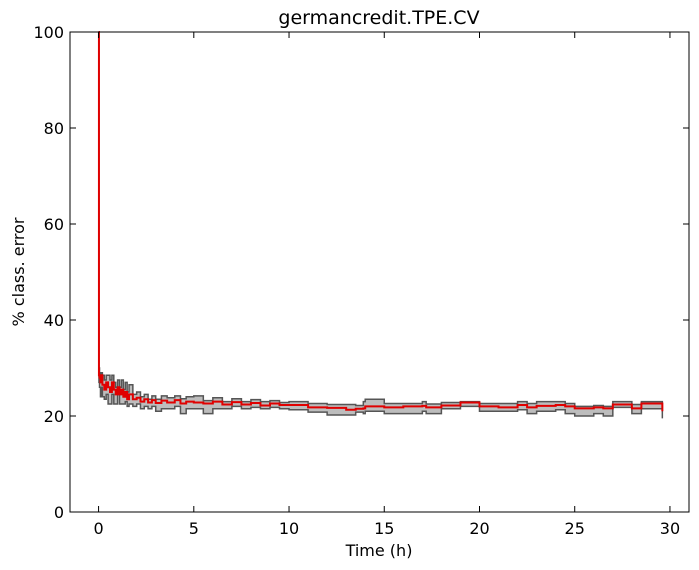 The height and width of the screenshot is (570, 699). What do you see at coordinates (194, 528) in the screenshot?
I see `x-tick-label: 5` at bounding box center [194, 528].